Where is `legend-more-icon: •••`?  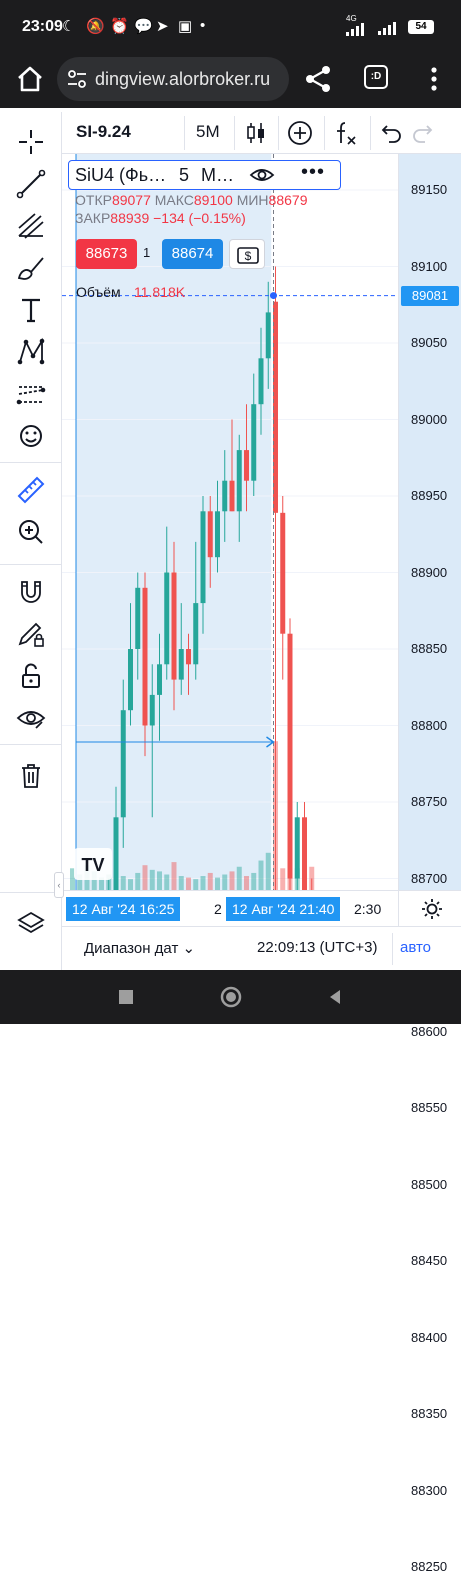
legend-more-icon: ••• is located at coordinates (313, 172).